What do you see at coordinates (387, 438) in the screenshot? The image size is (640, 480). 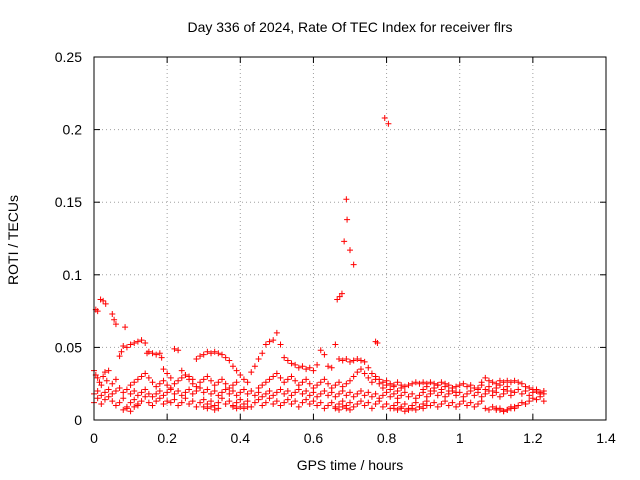 I see `x-tick-label: 0.8` at bounding box center [387, 438].